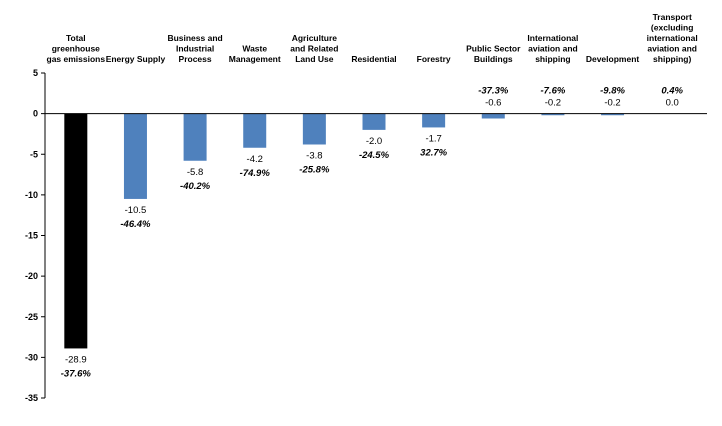  I want to click on category-label: Agriculture and Related Land Use, so click(314, 48).